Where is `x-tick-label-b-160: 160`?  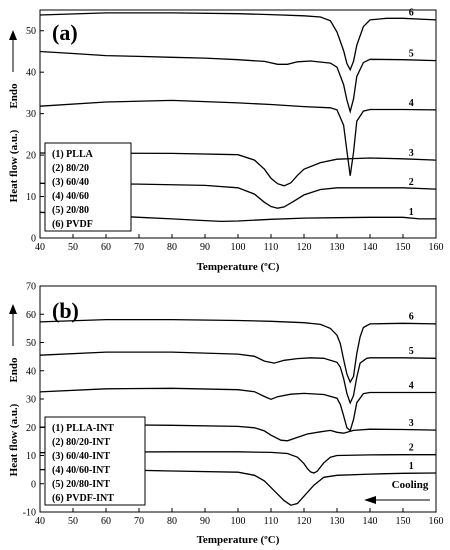
x-tick-label-b-160: 160 is located at coordinates (436, 521).